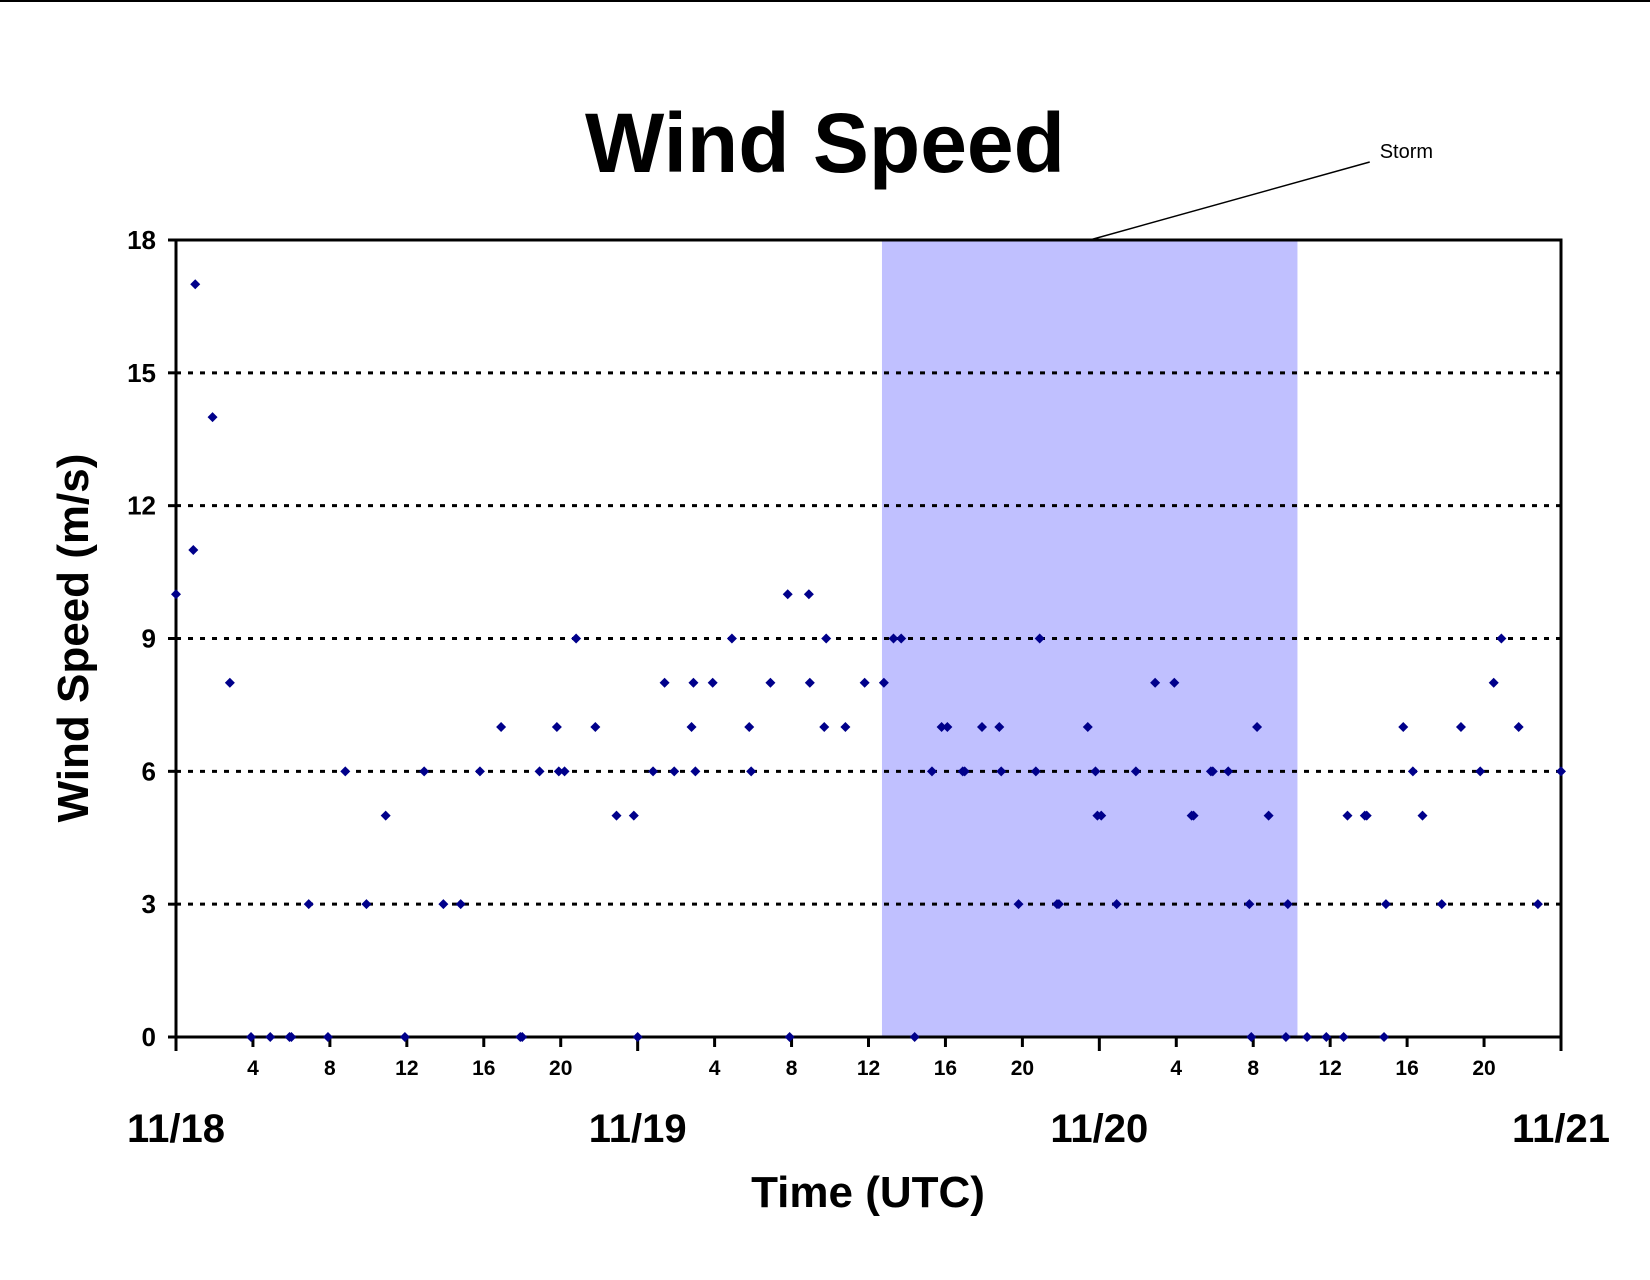 The image size is (1650, 1280). Describe the element at coordinates (141, 240) in the screenshot. I see `y-tick-label: 18` at that location.